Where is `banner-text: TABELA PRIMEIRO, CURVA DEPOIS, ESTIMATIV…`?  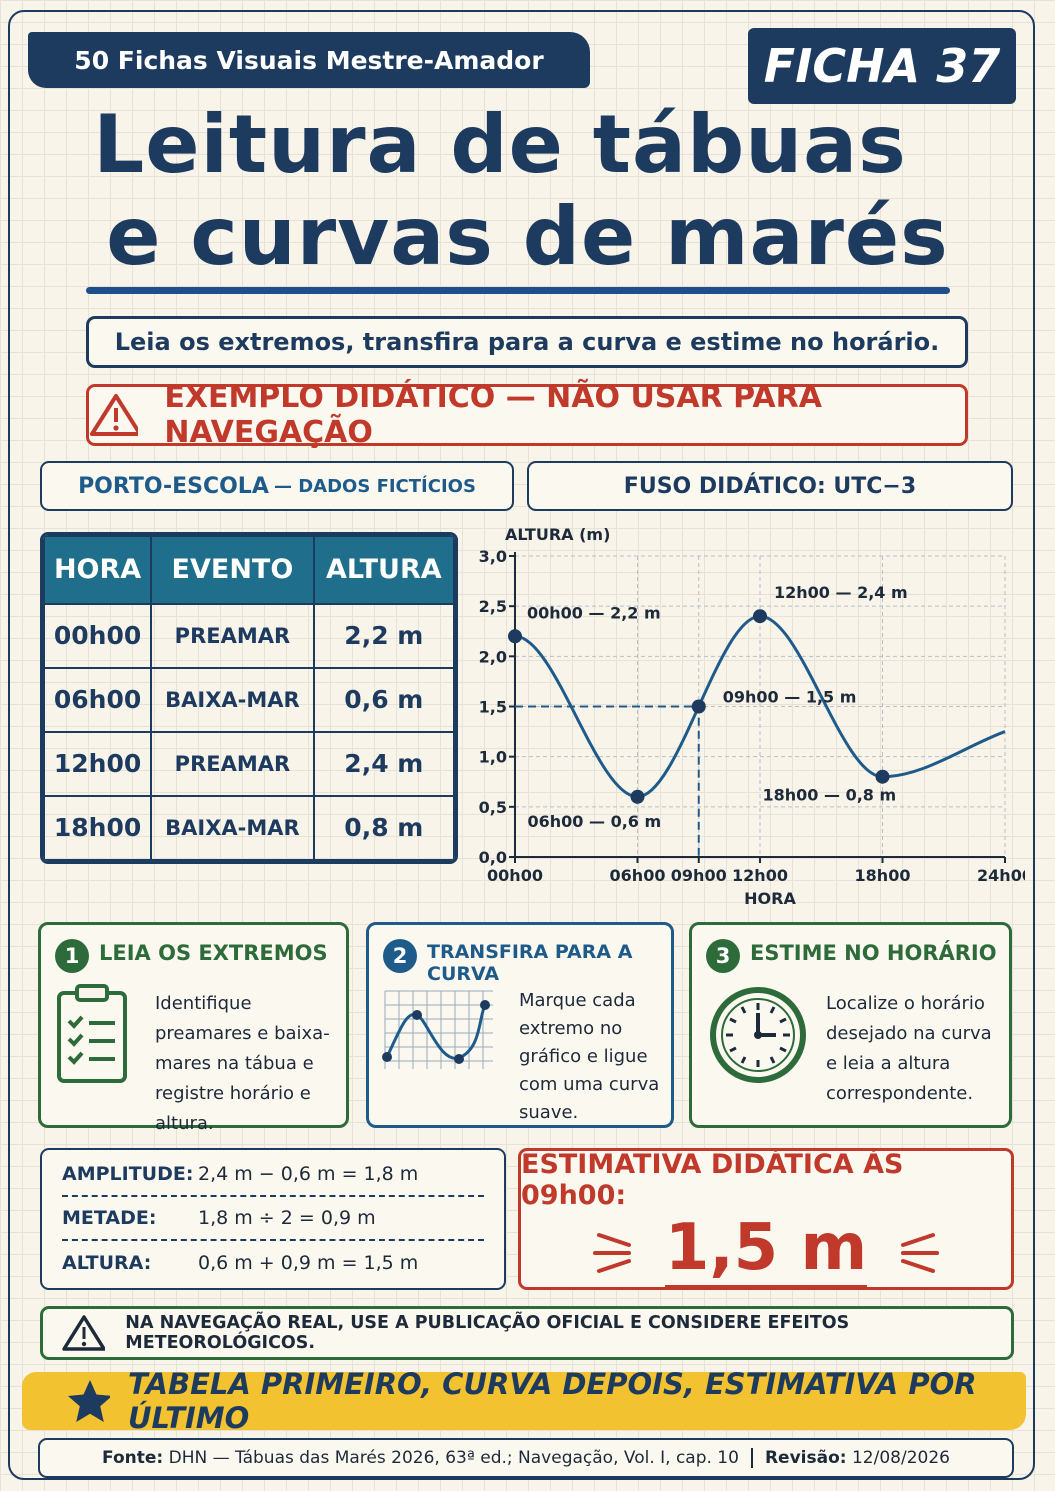
banner-text: TABELA PRIMEIRO, CURVA DEPOIS, ESTIMATIV… is located at coordinates (552, 1401).